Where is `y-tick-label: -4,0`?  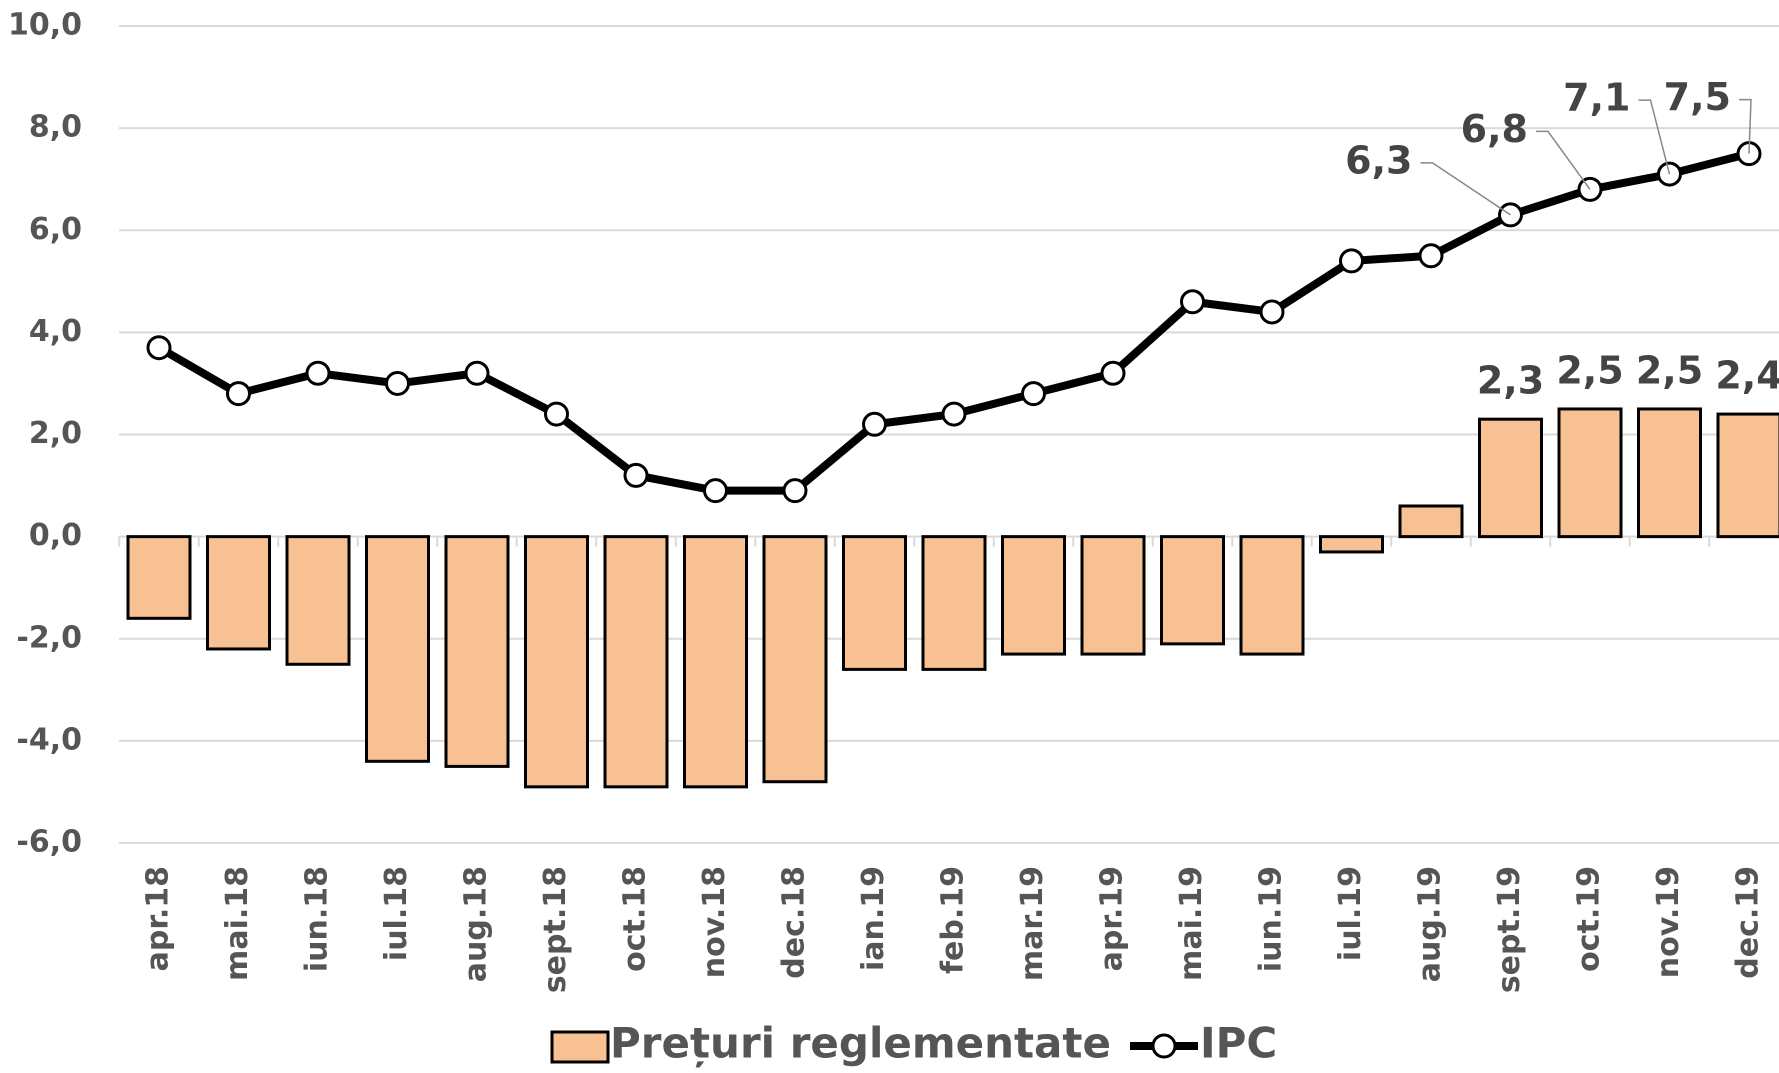 y-tick-label: -4,0 is located at coordinates (49, 739).